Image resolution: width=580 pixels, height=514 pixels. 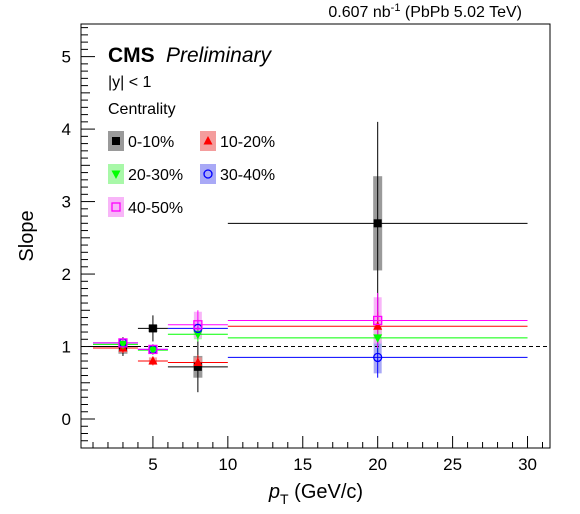 I want to click on legend-entry: 20-30%, so click(x=145, y=174).